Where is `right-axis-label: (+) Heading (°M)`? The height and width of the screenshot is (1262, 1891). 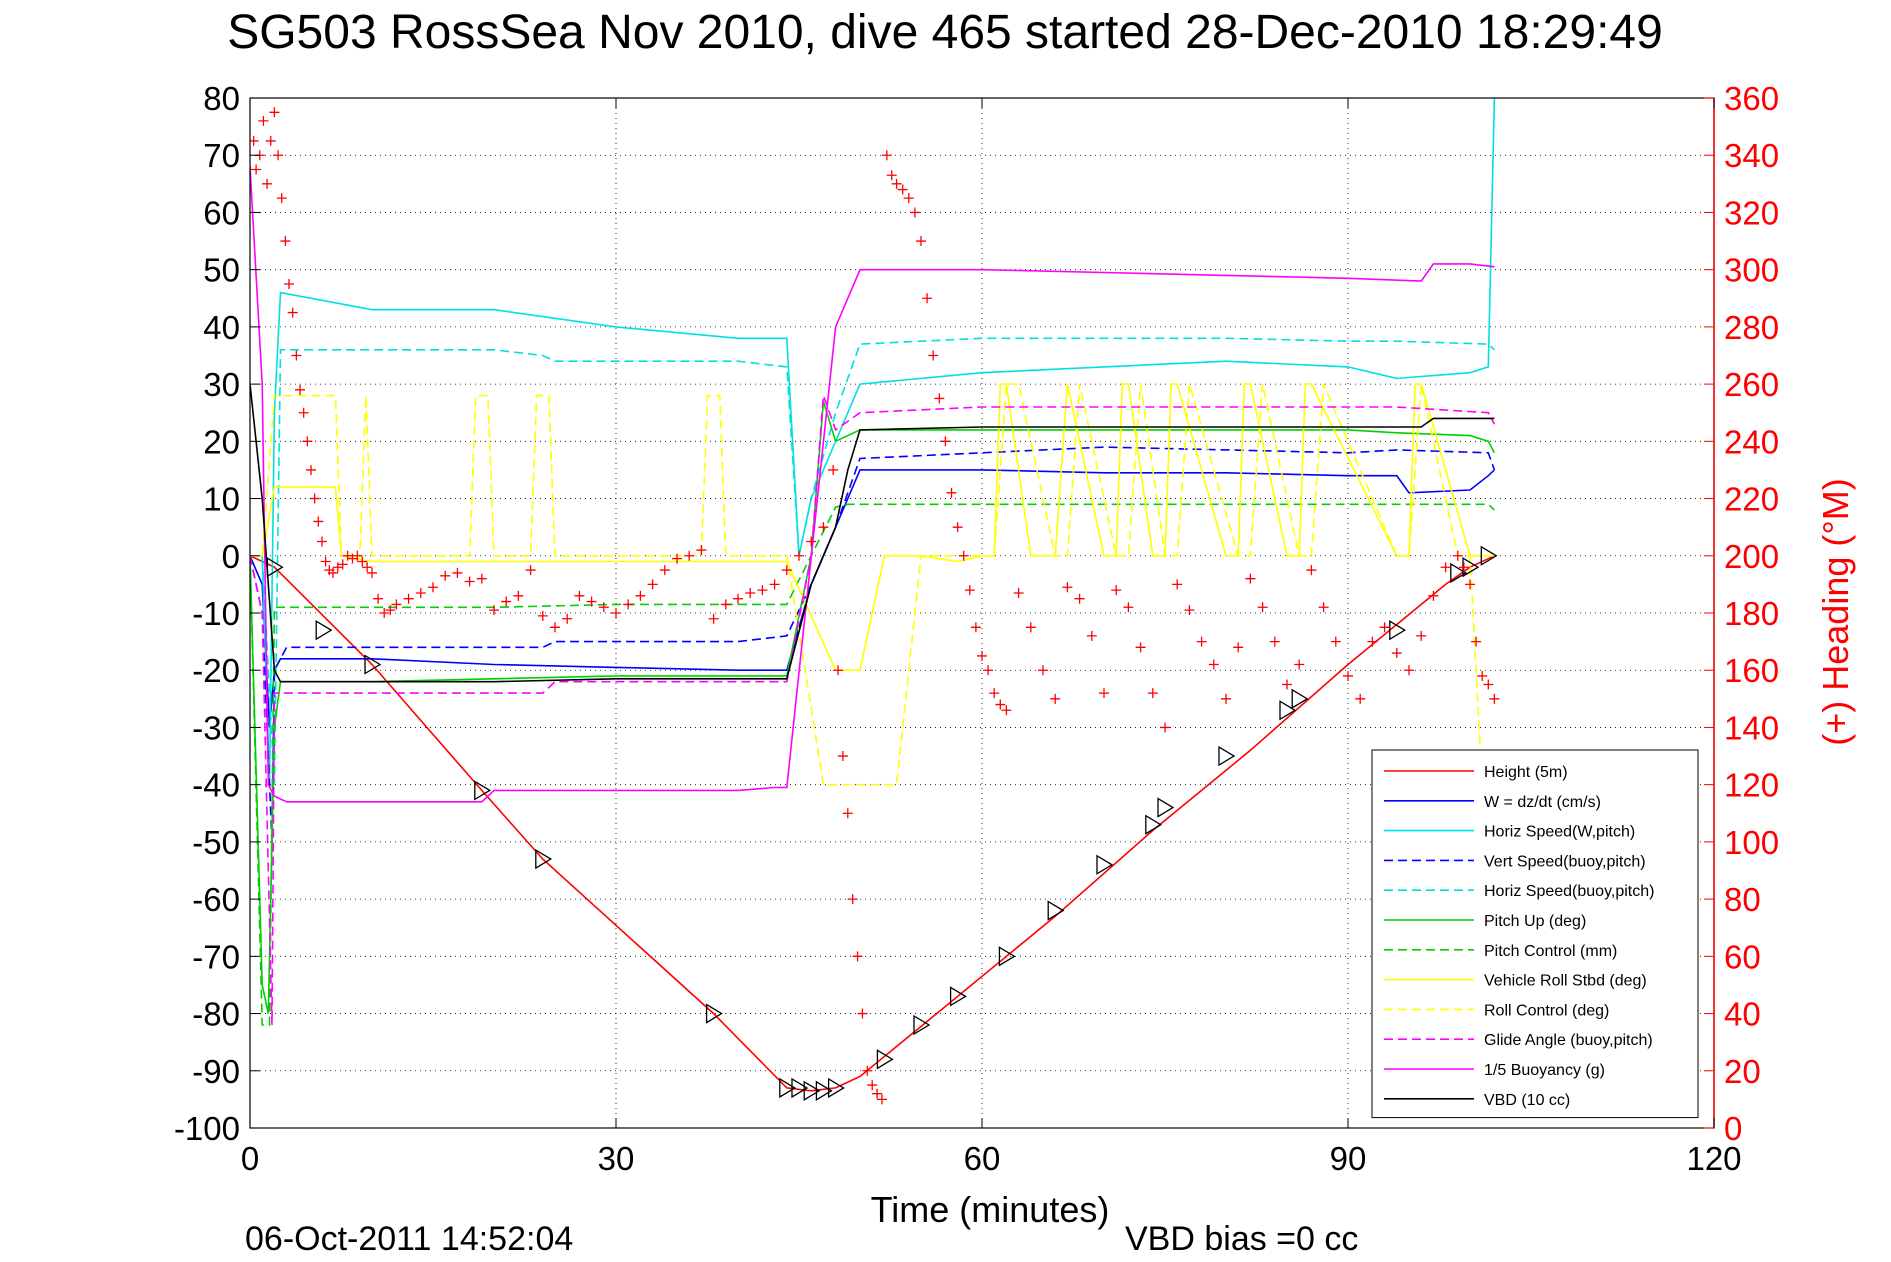 right-axis-label: (+) Heading (°M) is located at coordinates (1835, 611).